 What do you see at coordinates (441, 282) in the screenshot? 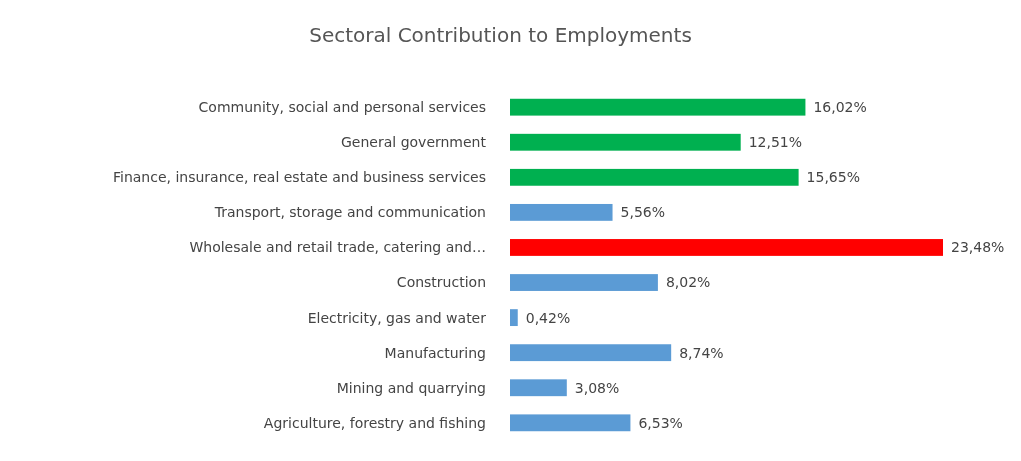
I see `y-tick-label: Construction` at bounding box center [441, 282].